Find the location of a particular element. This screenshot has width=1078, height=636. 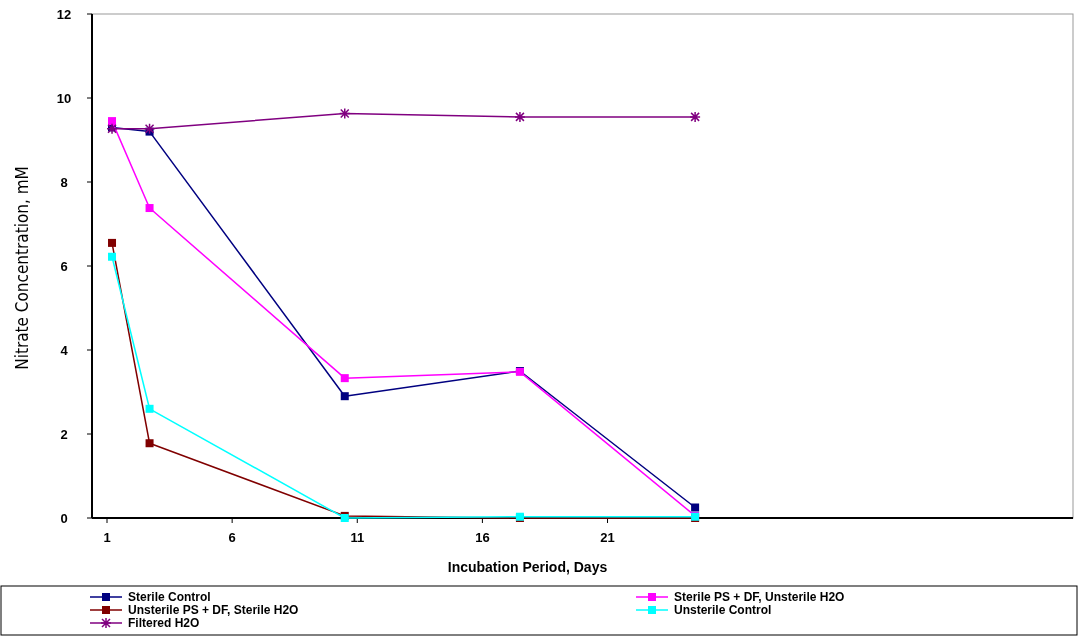

x-axis-title: Incubation Period, Days is located at coordinates (527, 567).